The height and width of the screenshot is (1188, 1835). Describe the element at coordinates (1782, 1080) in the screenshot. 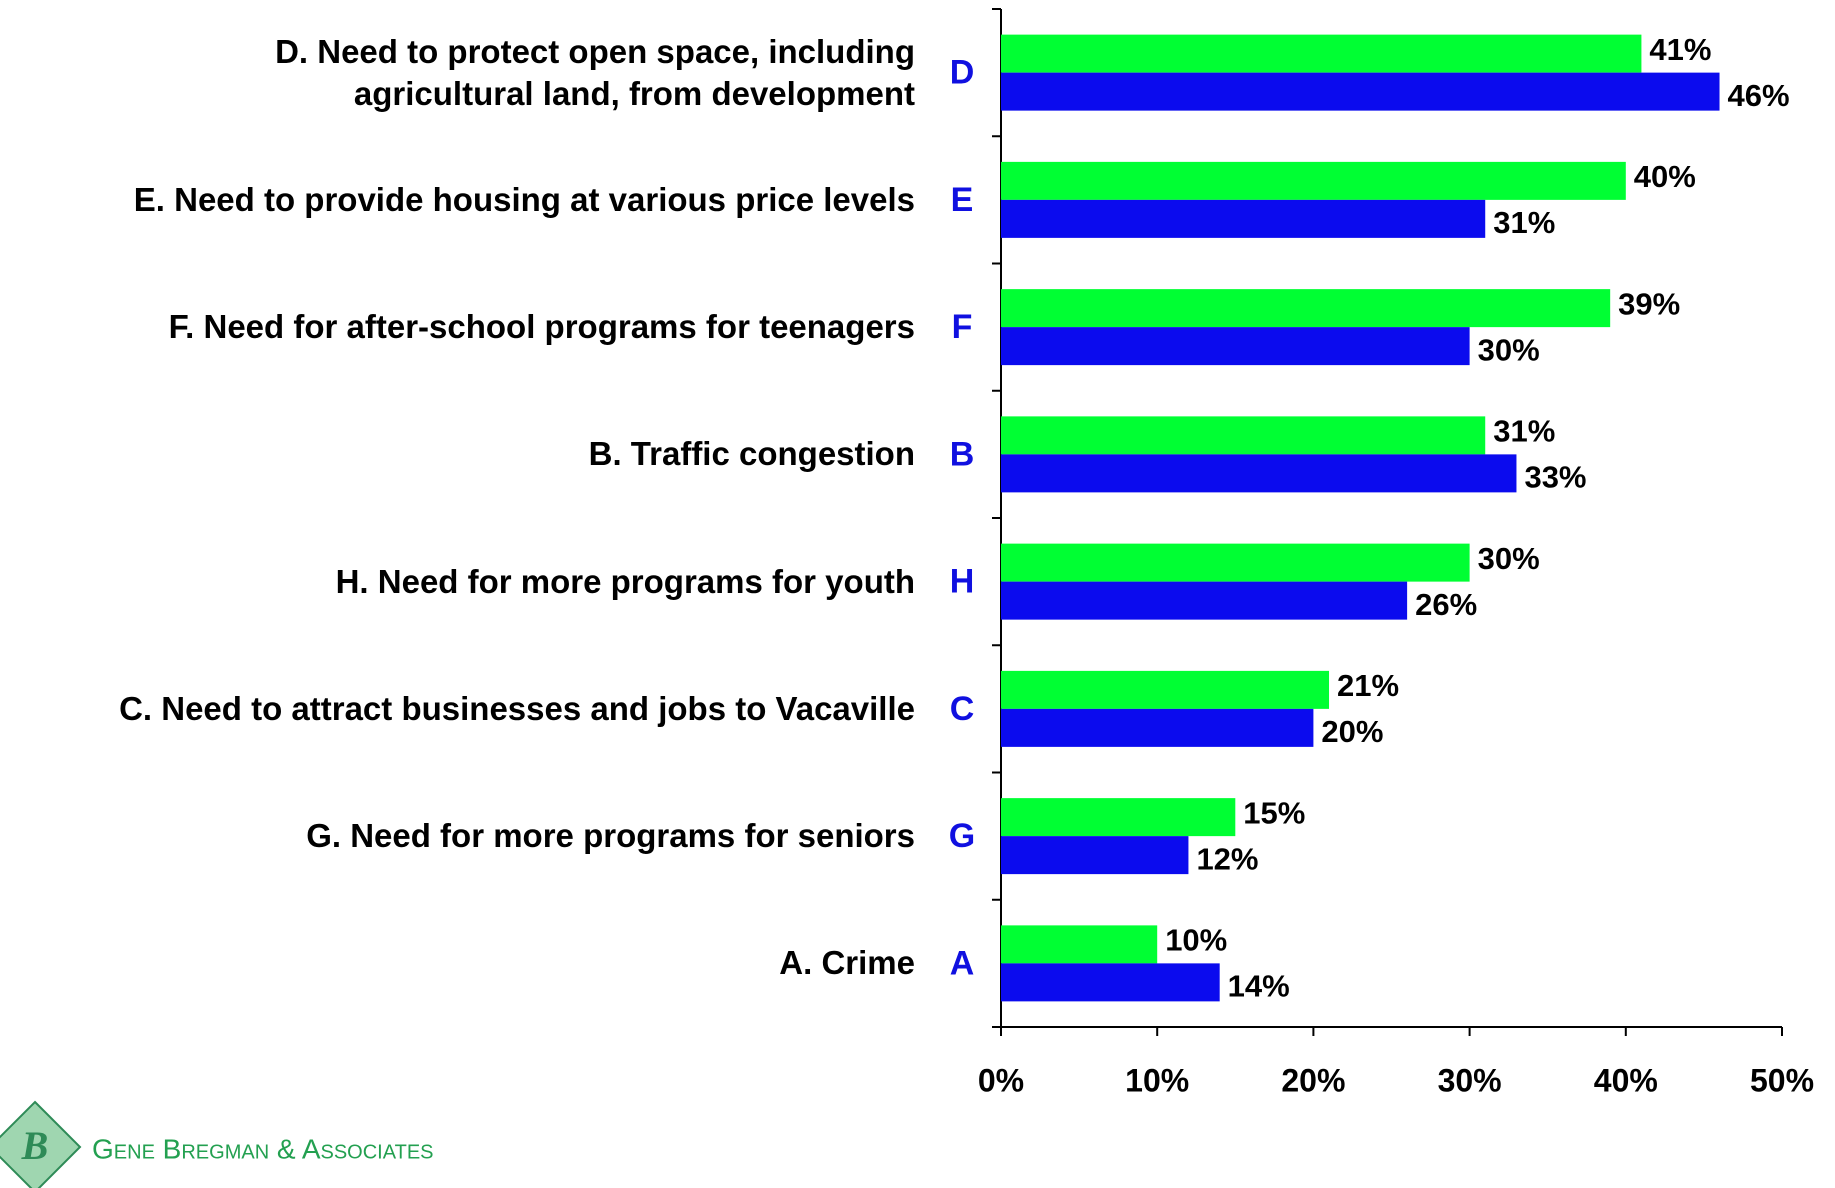

I see `x-tick-label: 50%` at that location.